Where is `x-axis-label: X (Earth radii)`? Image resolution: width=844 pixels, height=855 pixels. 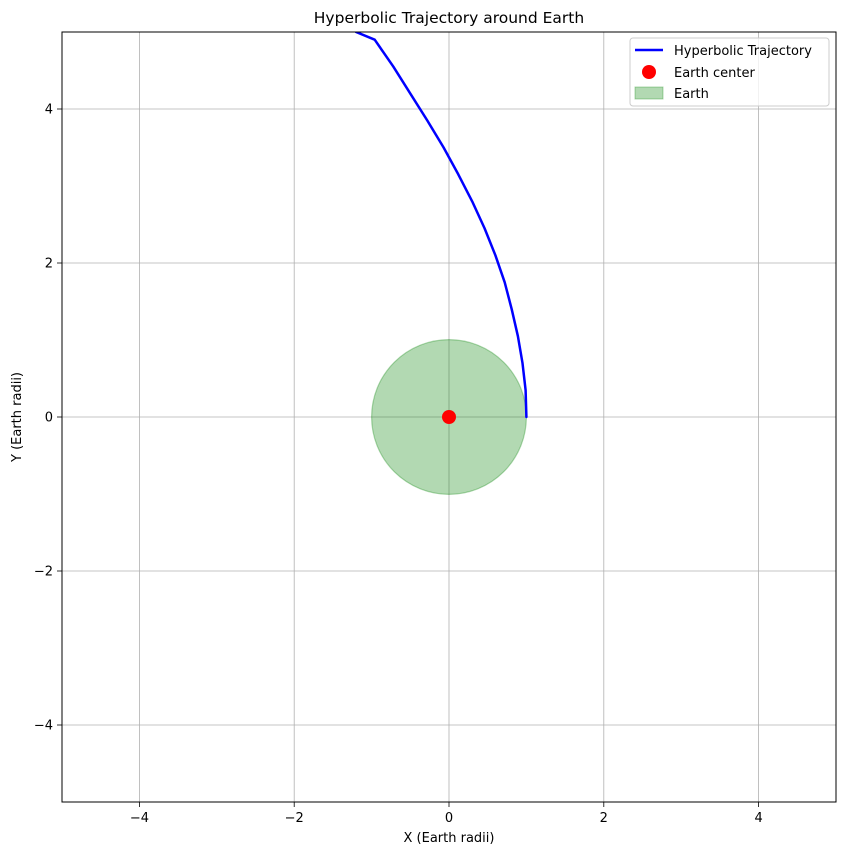
x-axis-label: X (Earth radii) is located at coordinates (449, 838).